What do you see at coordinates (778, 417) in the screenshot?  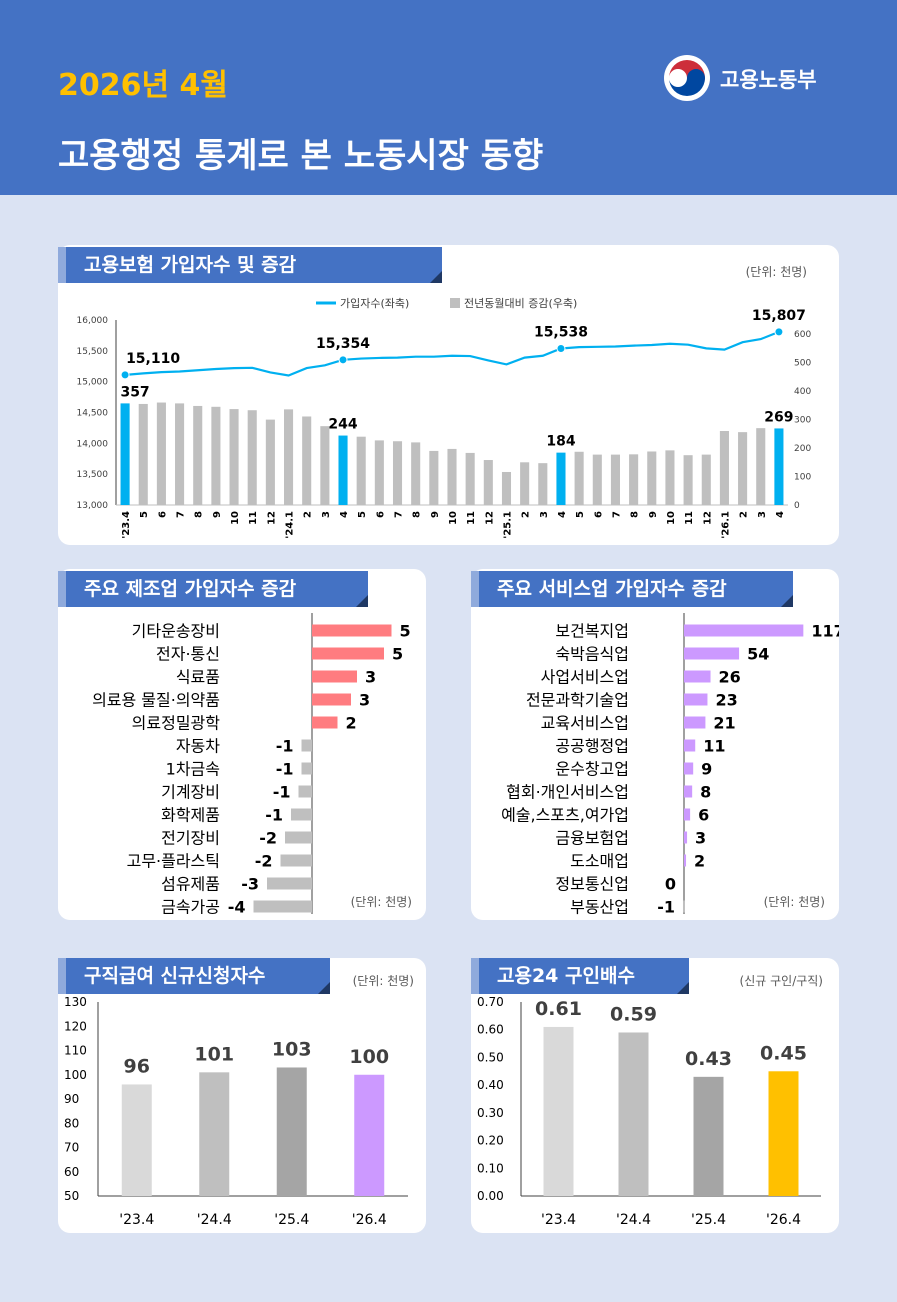 I see `change-label: 269` at bounding box center [778, 417].